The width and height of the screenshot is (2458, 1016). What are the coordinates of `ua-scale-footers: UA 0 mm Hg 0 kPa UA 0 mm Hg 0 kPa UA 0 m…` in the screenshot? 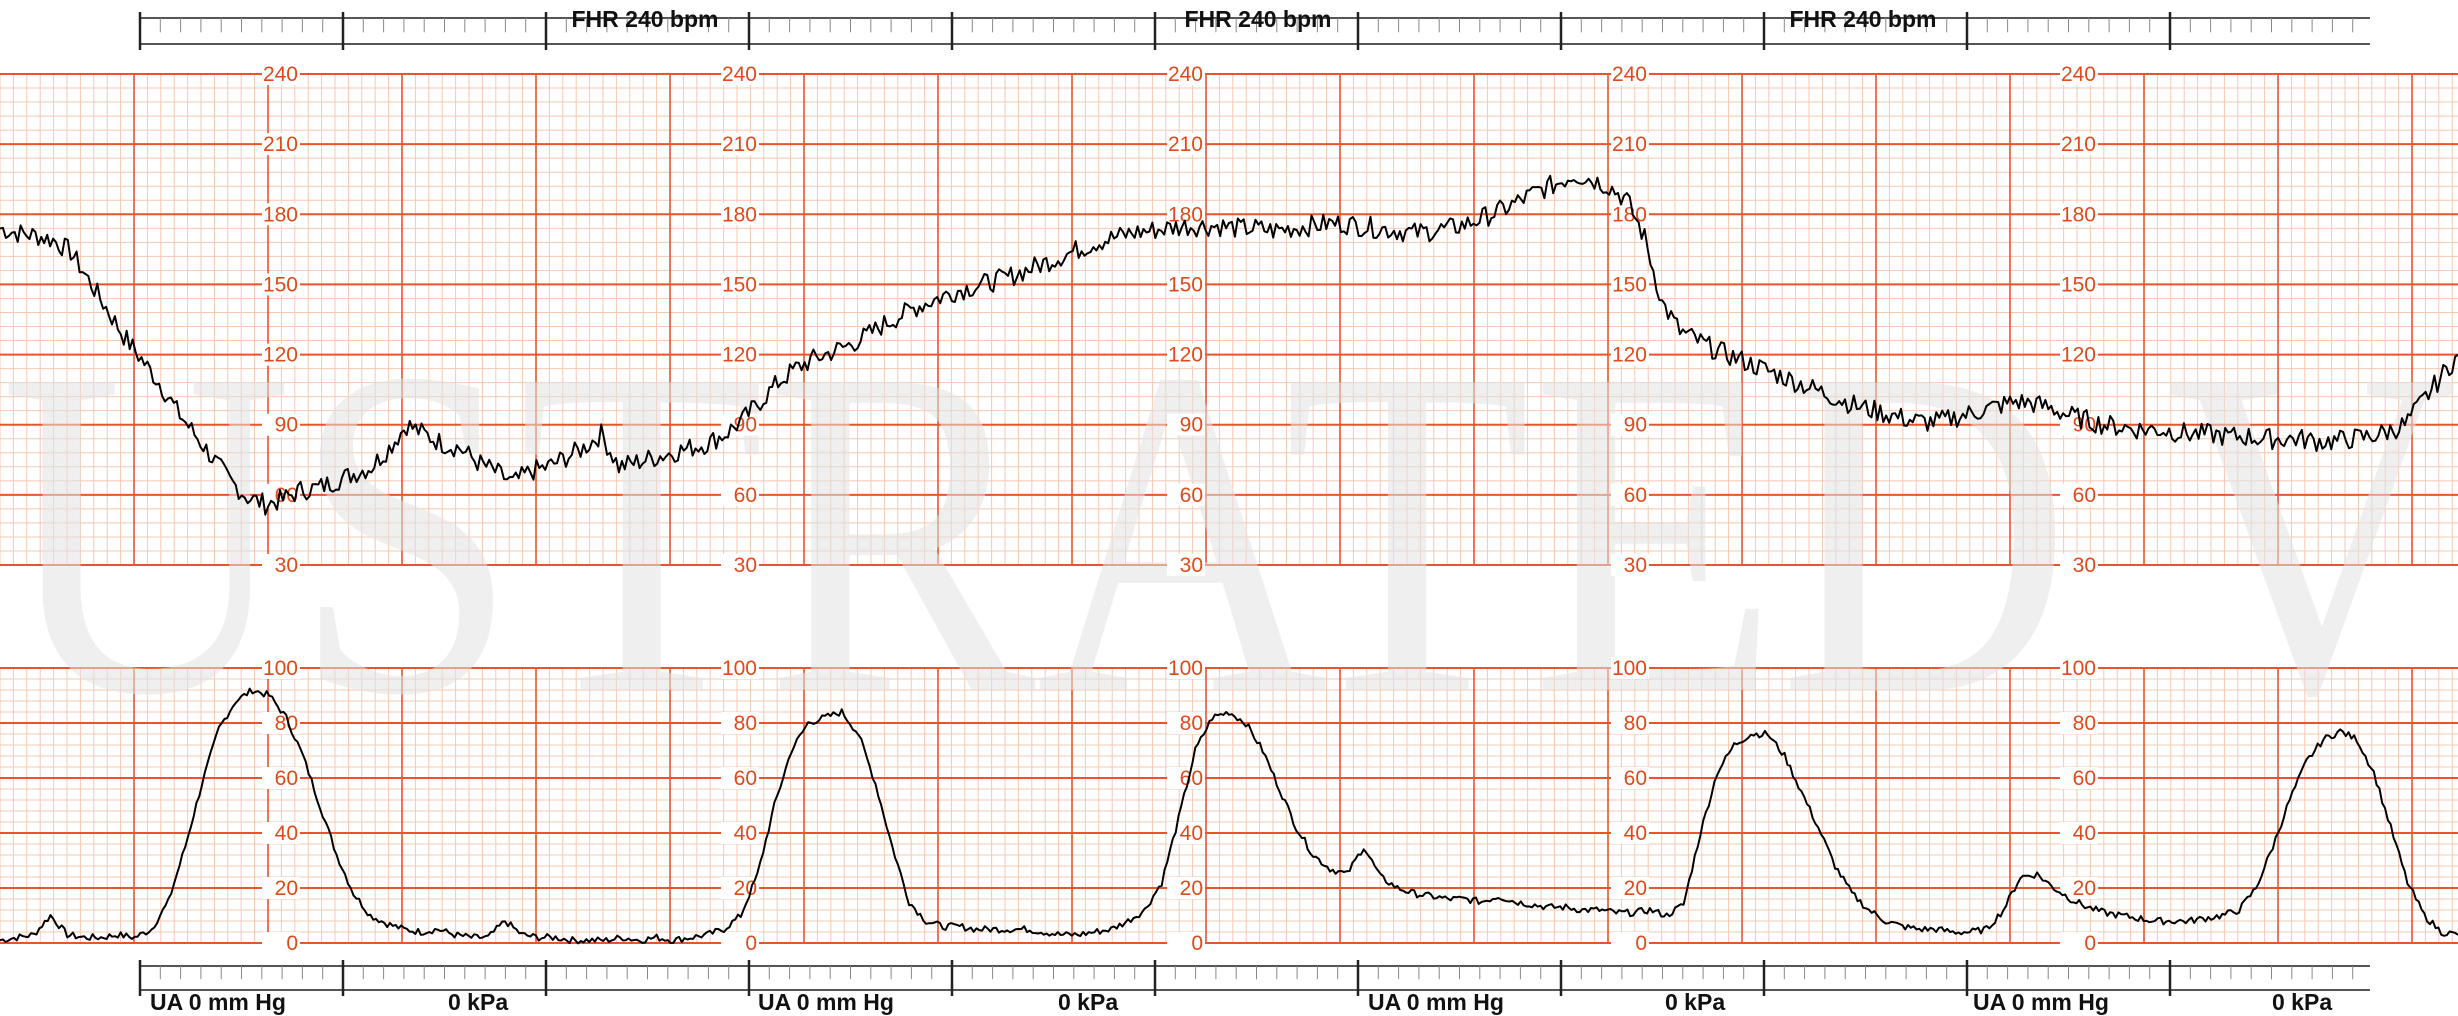 It's located at (1241, 1002).